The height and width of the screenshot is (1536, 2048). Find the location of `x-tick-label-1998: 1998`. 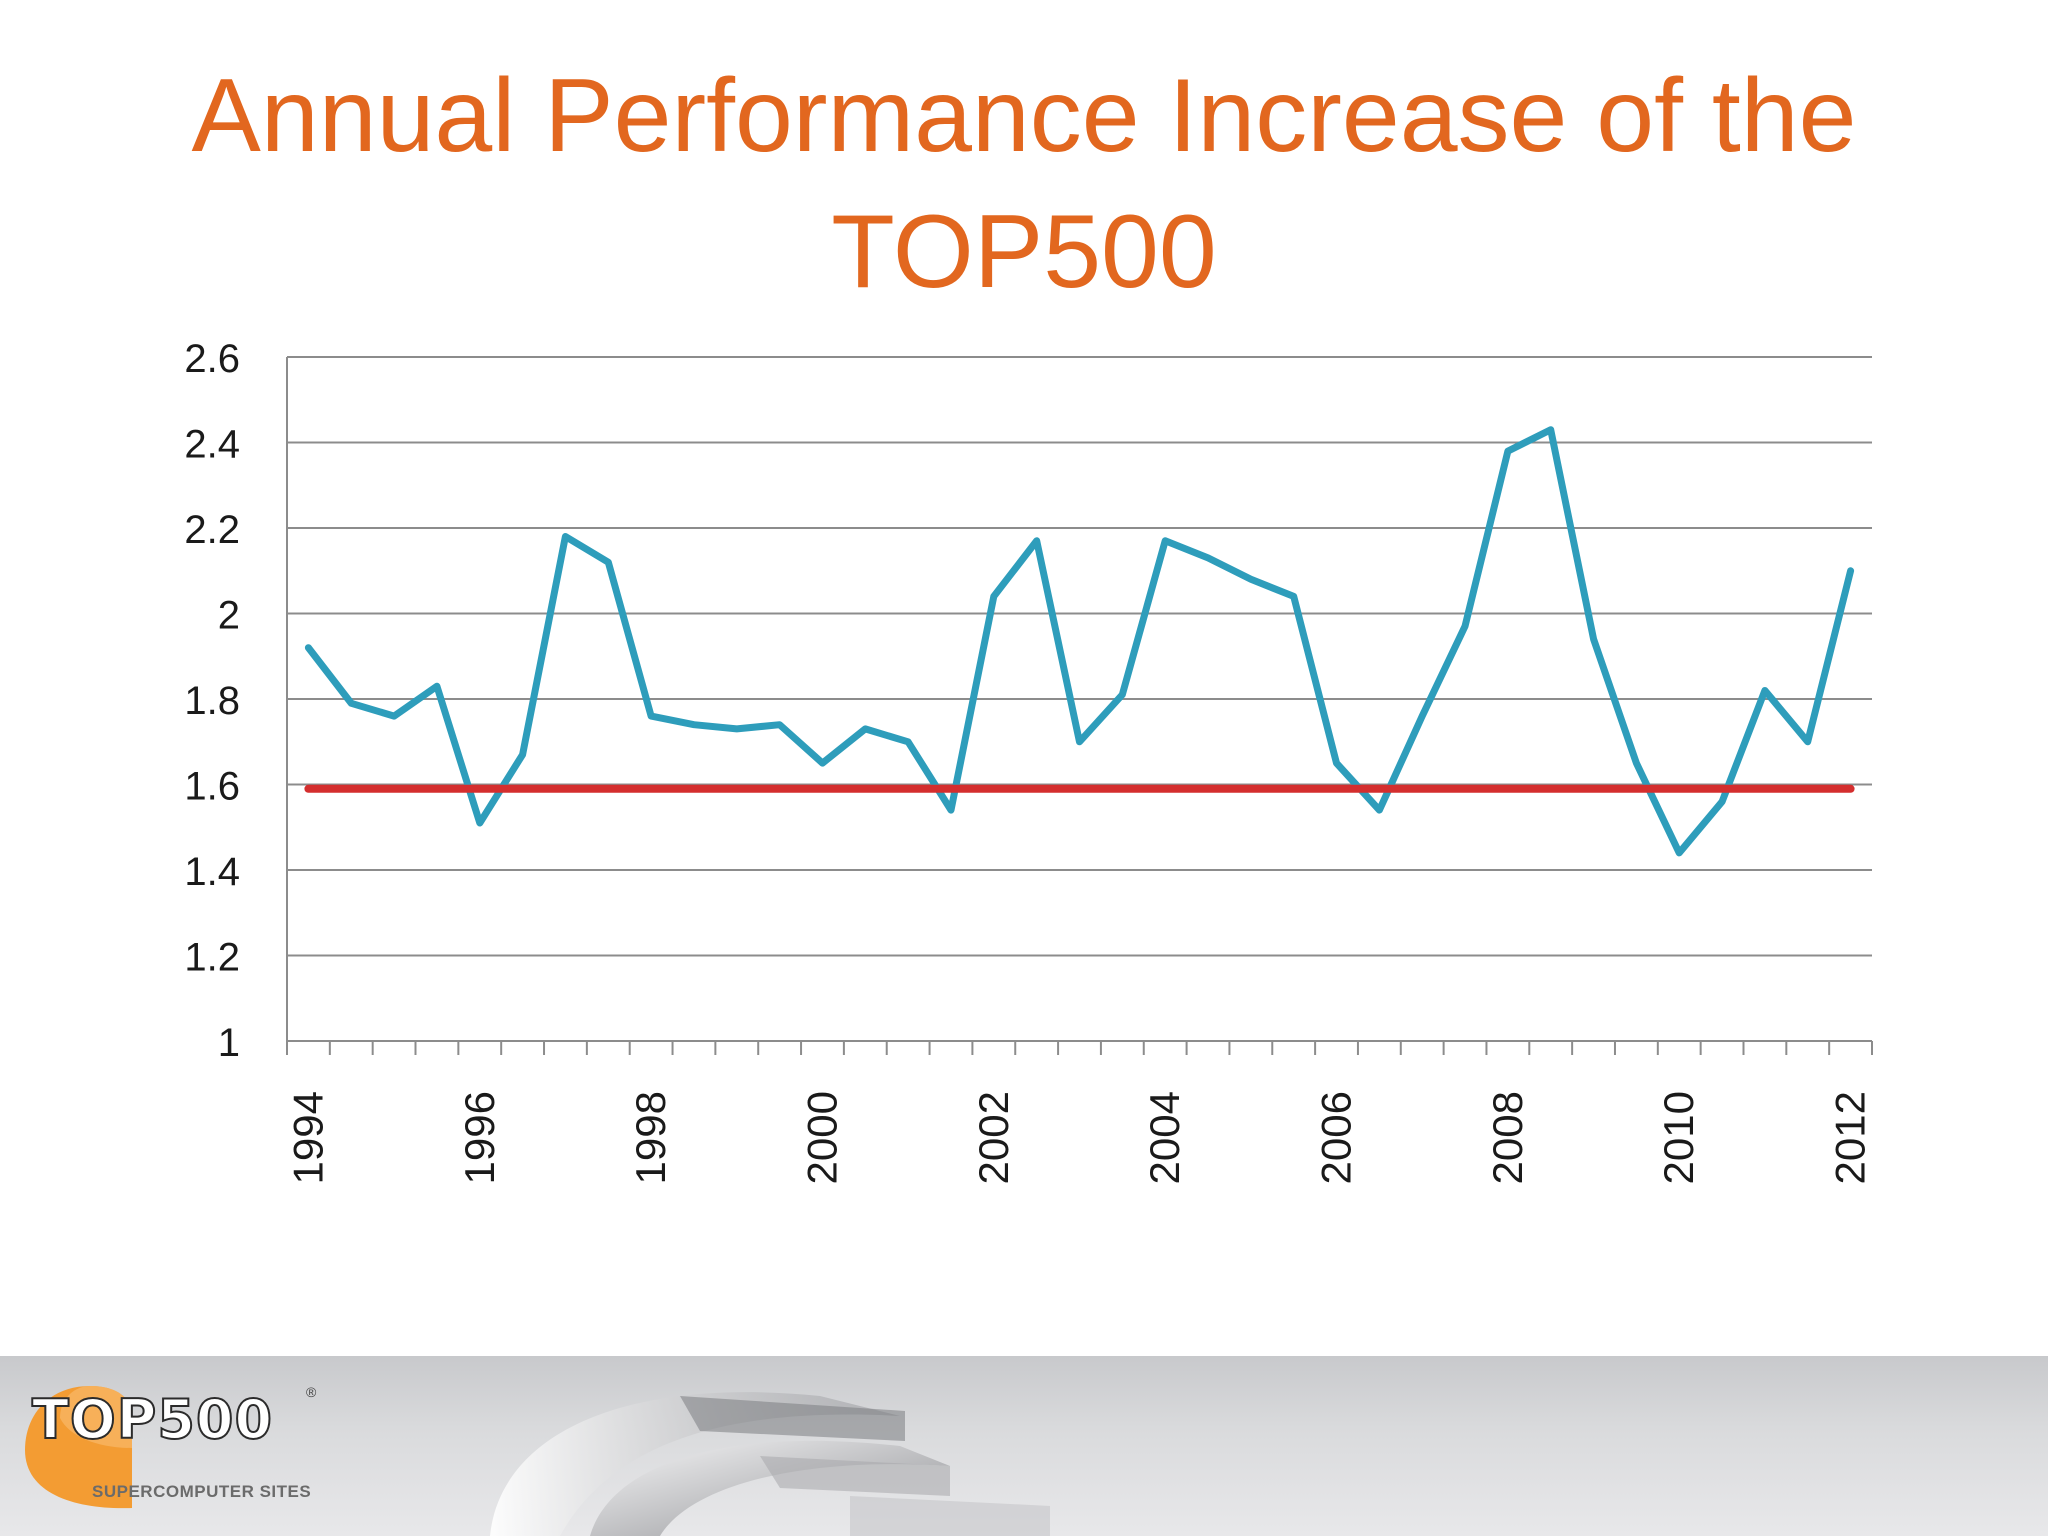

x-tick-label-1998: 1998 is located at coordinates (650, 1137).